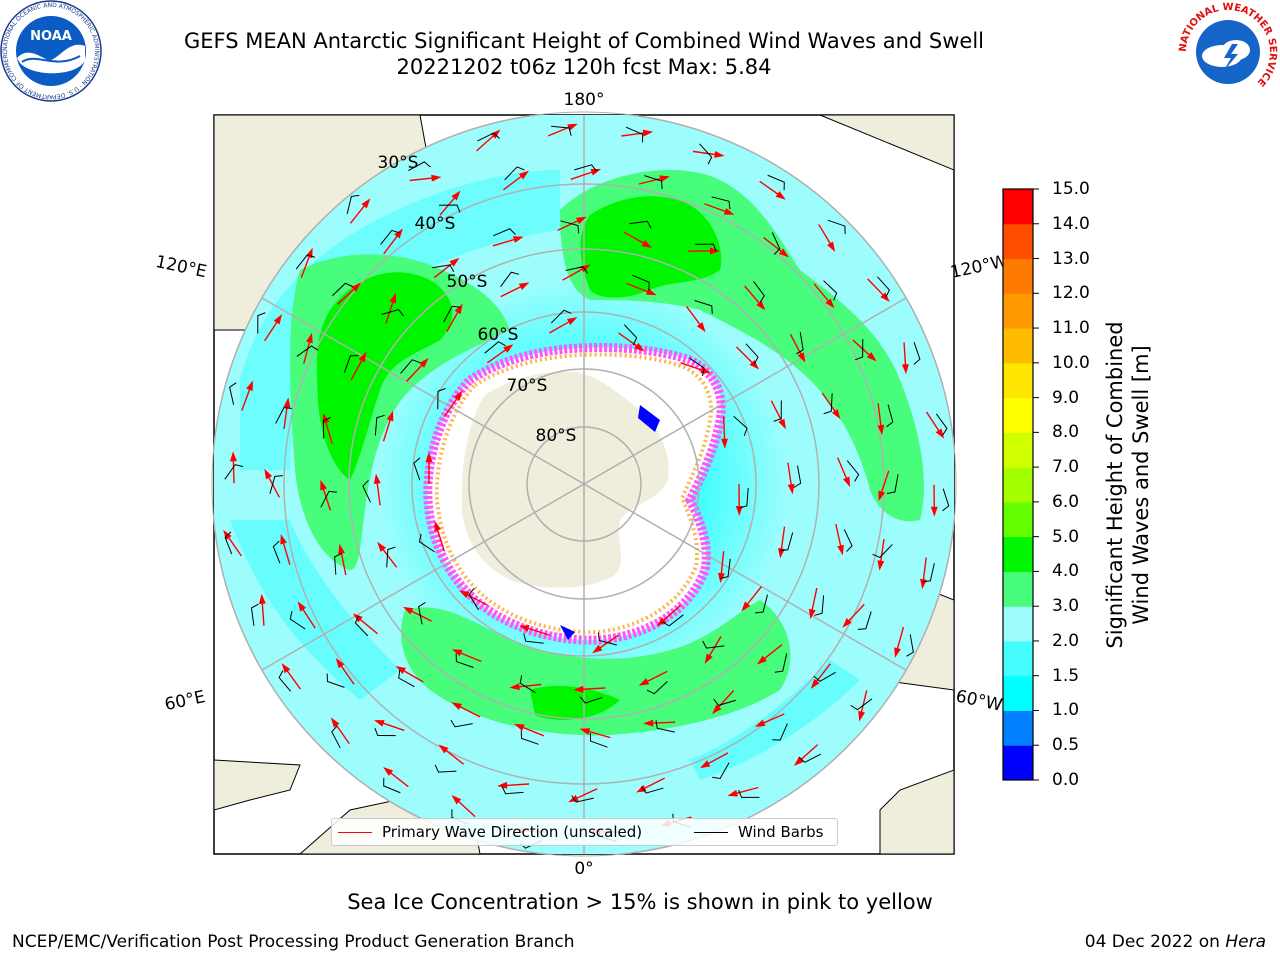  I want to click on colorbar-tick-label: 5.0, so click(1066, 536).